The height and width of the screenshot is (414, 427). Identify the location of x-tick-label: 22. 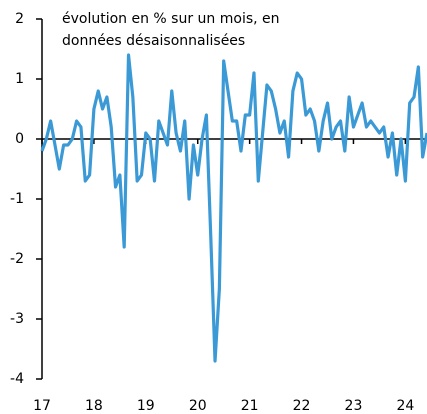
(302, 406).